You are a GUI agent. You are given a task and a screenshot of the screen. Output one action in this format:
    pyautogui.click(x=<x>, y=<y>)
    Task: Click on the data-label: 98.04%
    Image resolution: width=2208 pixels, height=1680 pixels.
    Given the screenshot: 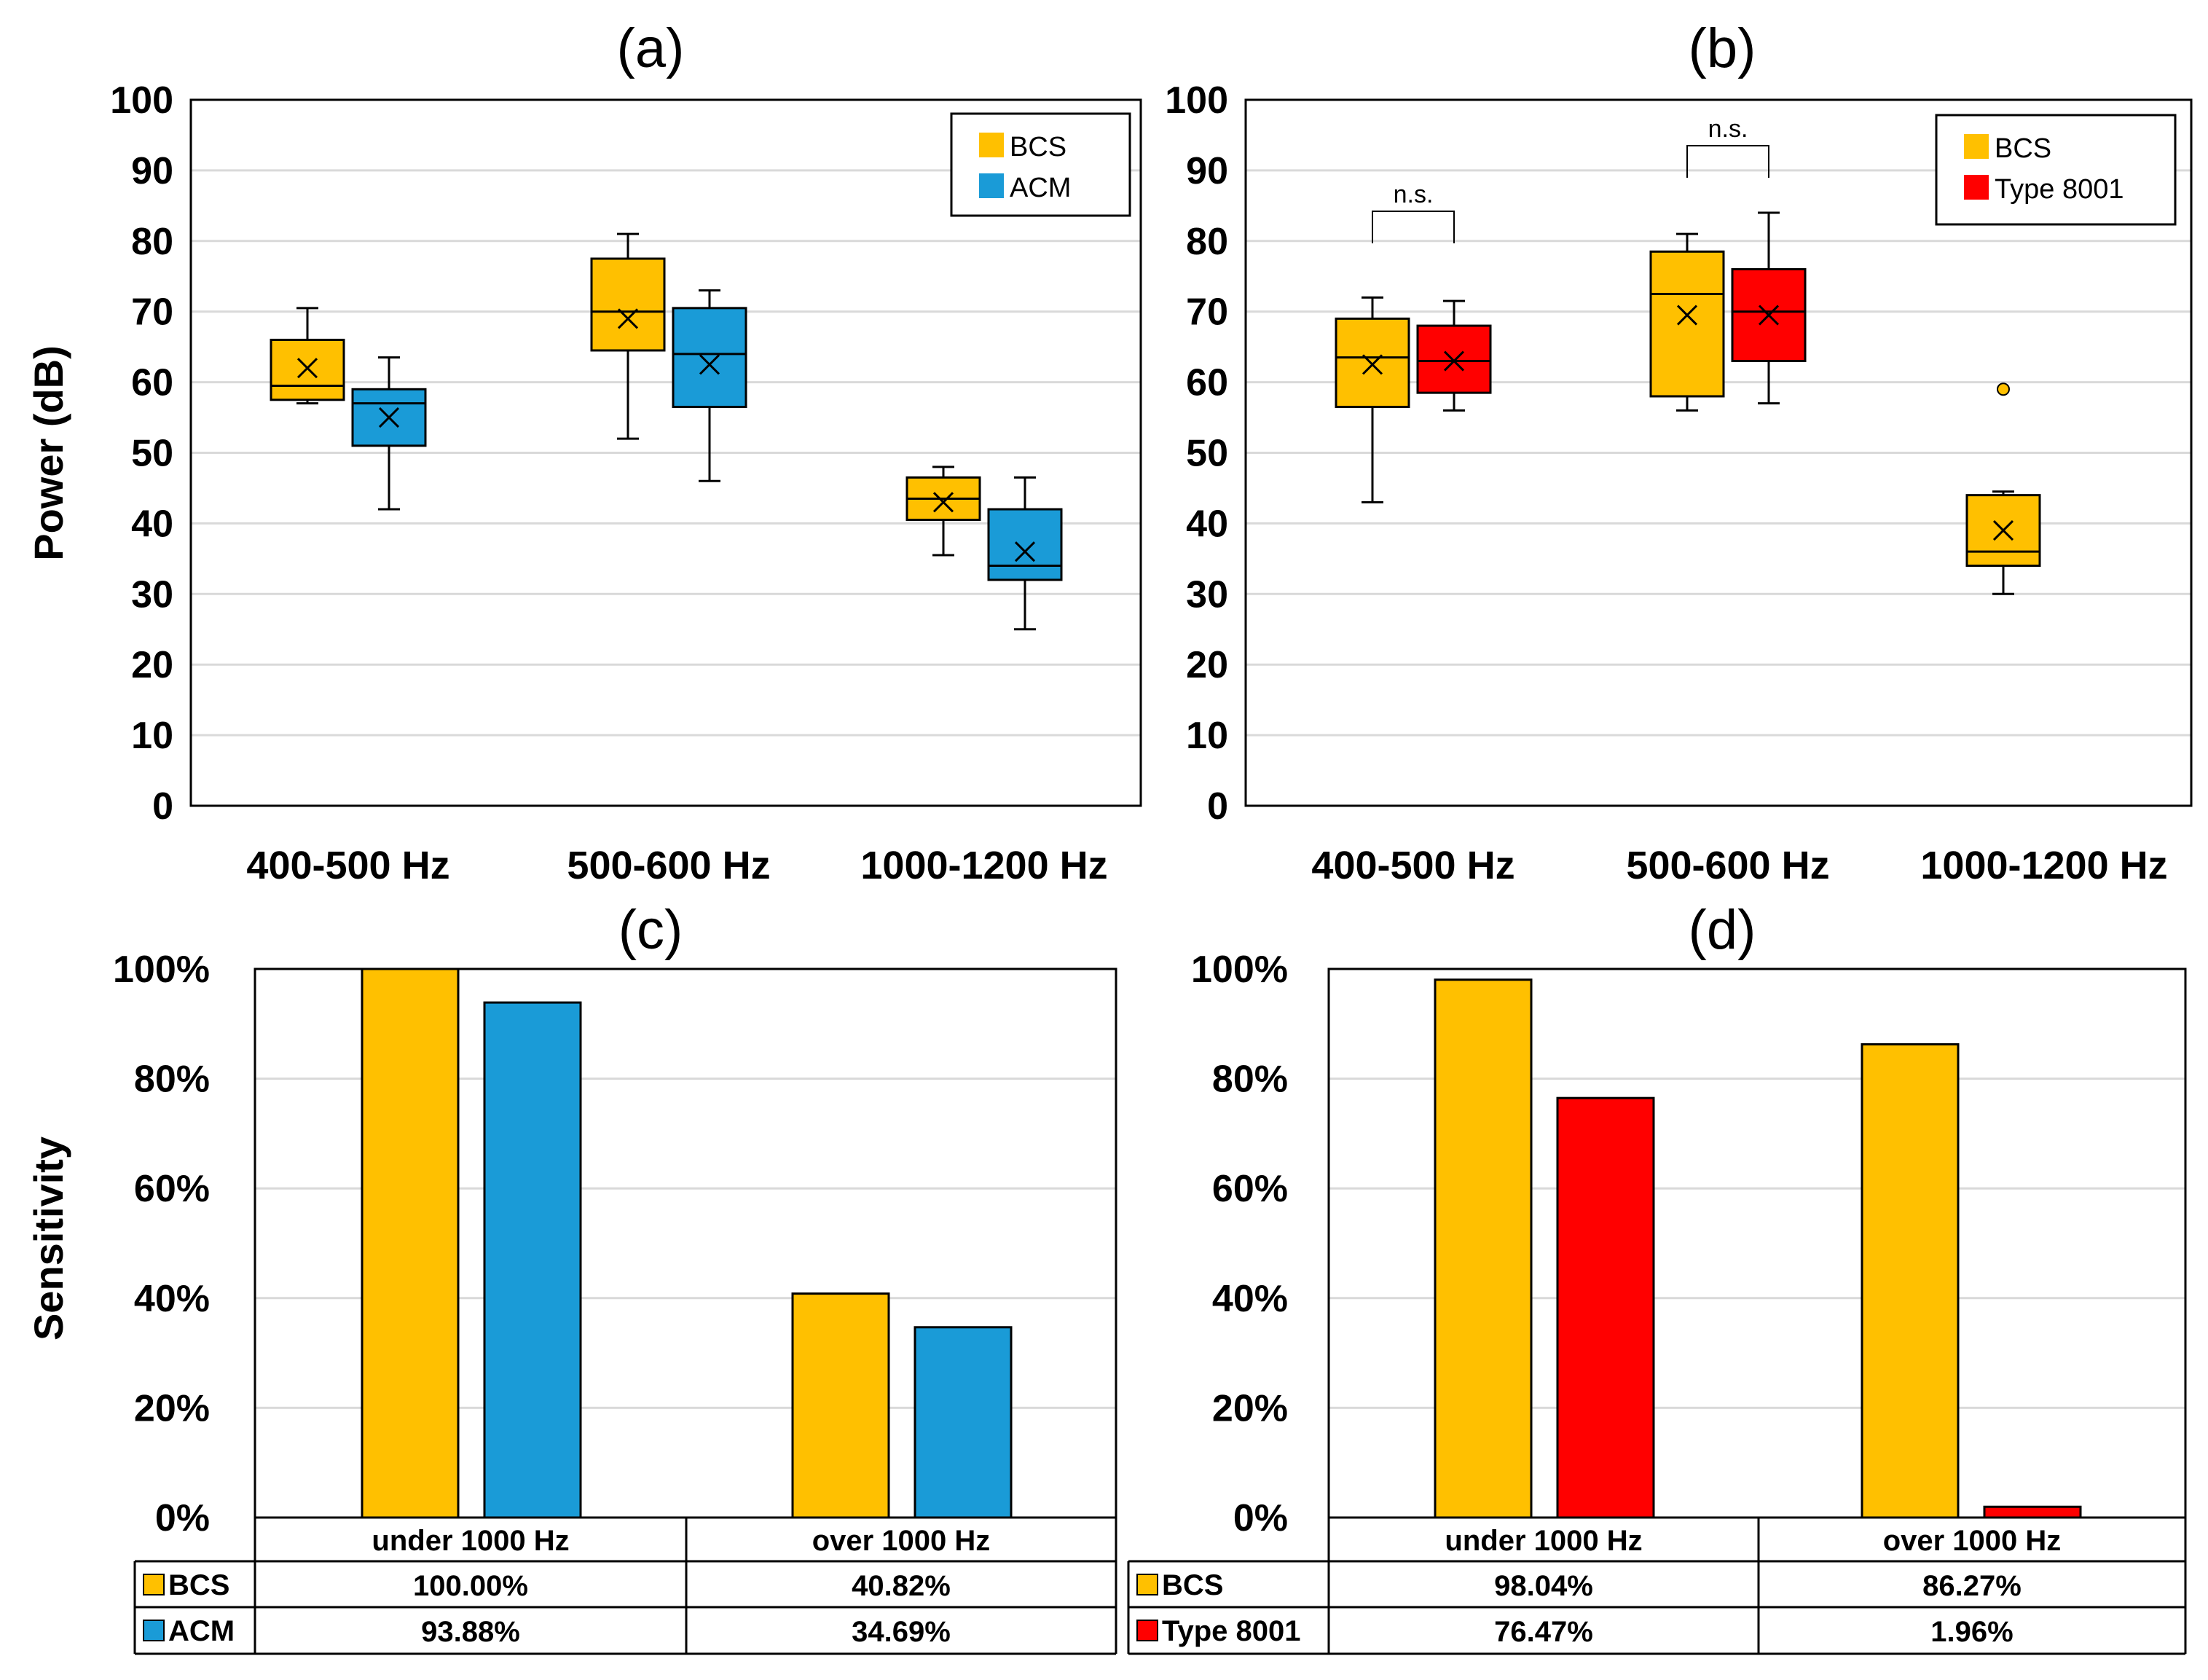 What is the action you would take?
    pyautogui.click(x=1543, y=1586)
    